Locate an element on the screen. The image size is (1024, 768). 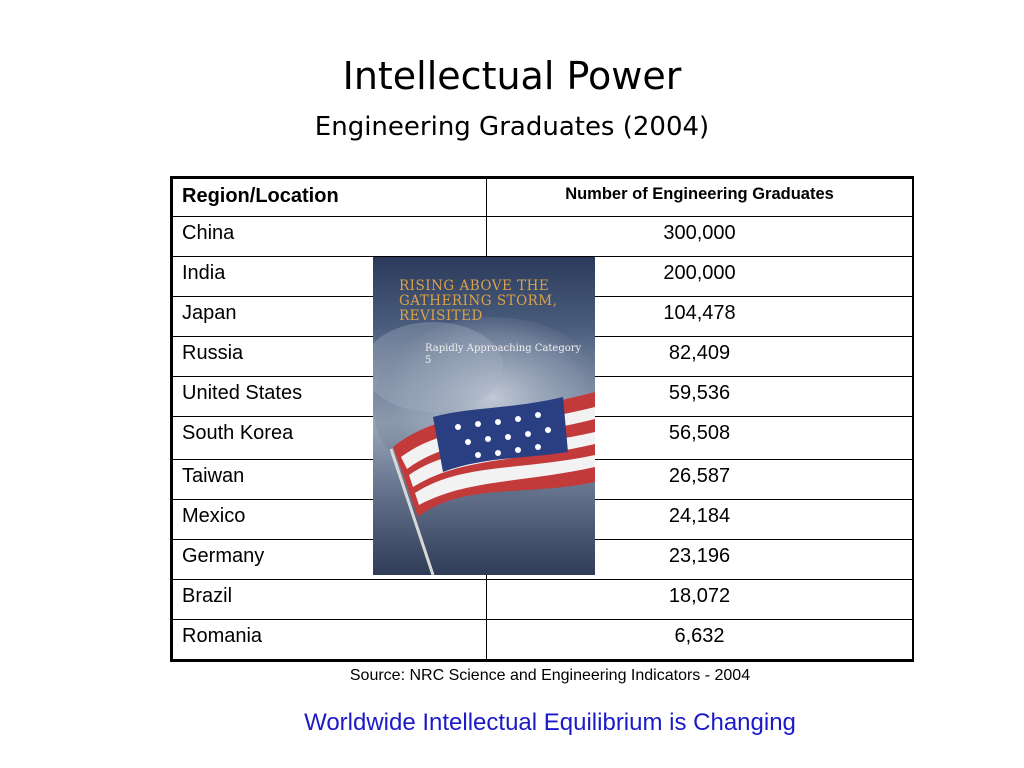
region-cell: Brazil is located at coordinates (329, 599).